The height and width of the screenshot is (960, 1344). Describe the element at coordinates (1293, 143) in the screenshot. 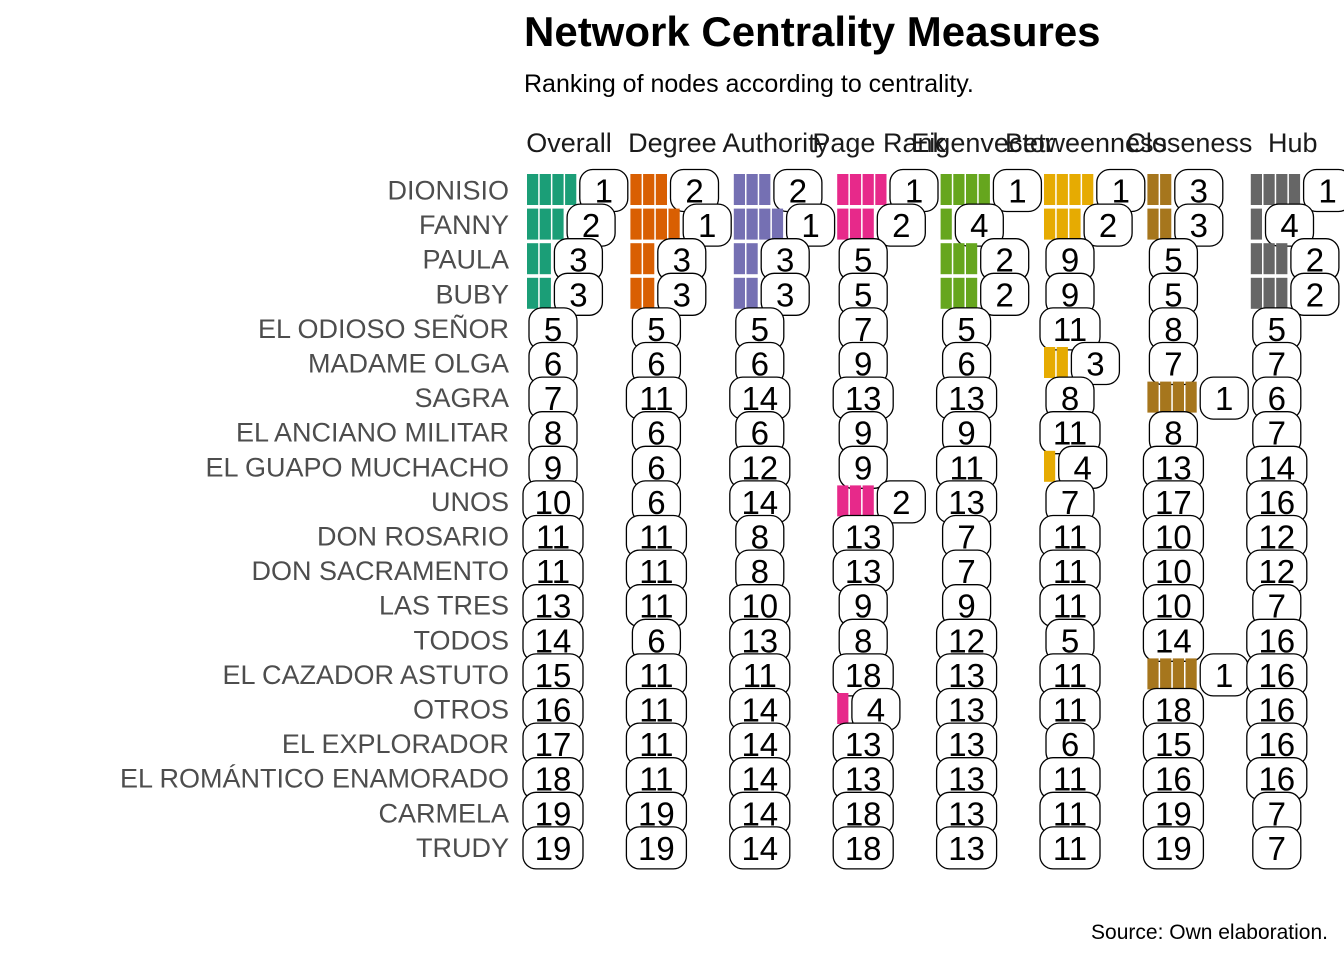

I see `facet-label: Hub` at that location.